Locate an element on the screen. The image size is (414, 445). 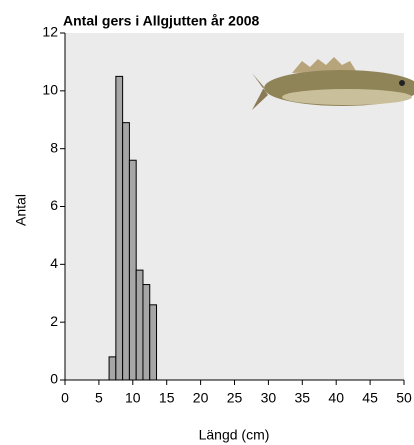
x-tick-label: 5 is located at coordinates (99, 398).